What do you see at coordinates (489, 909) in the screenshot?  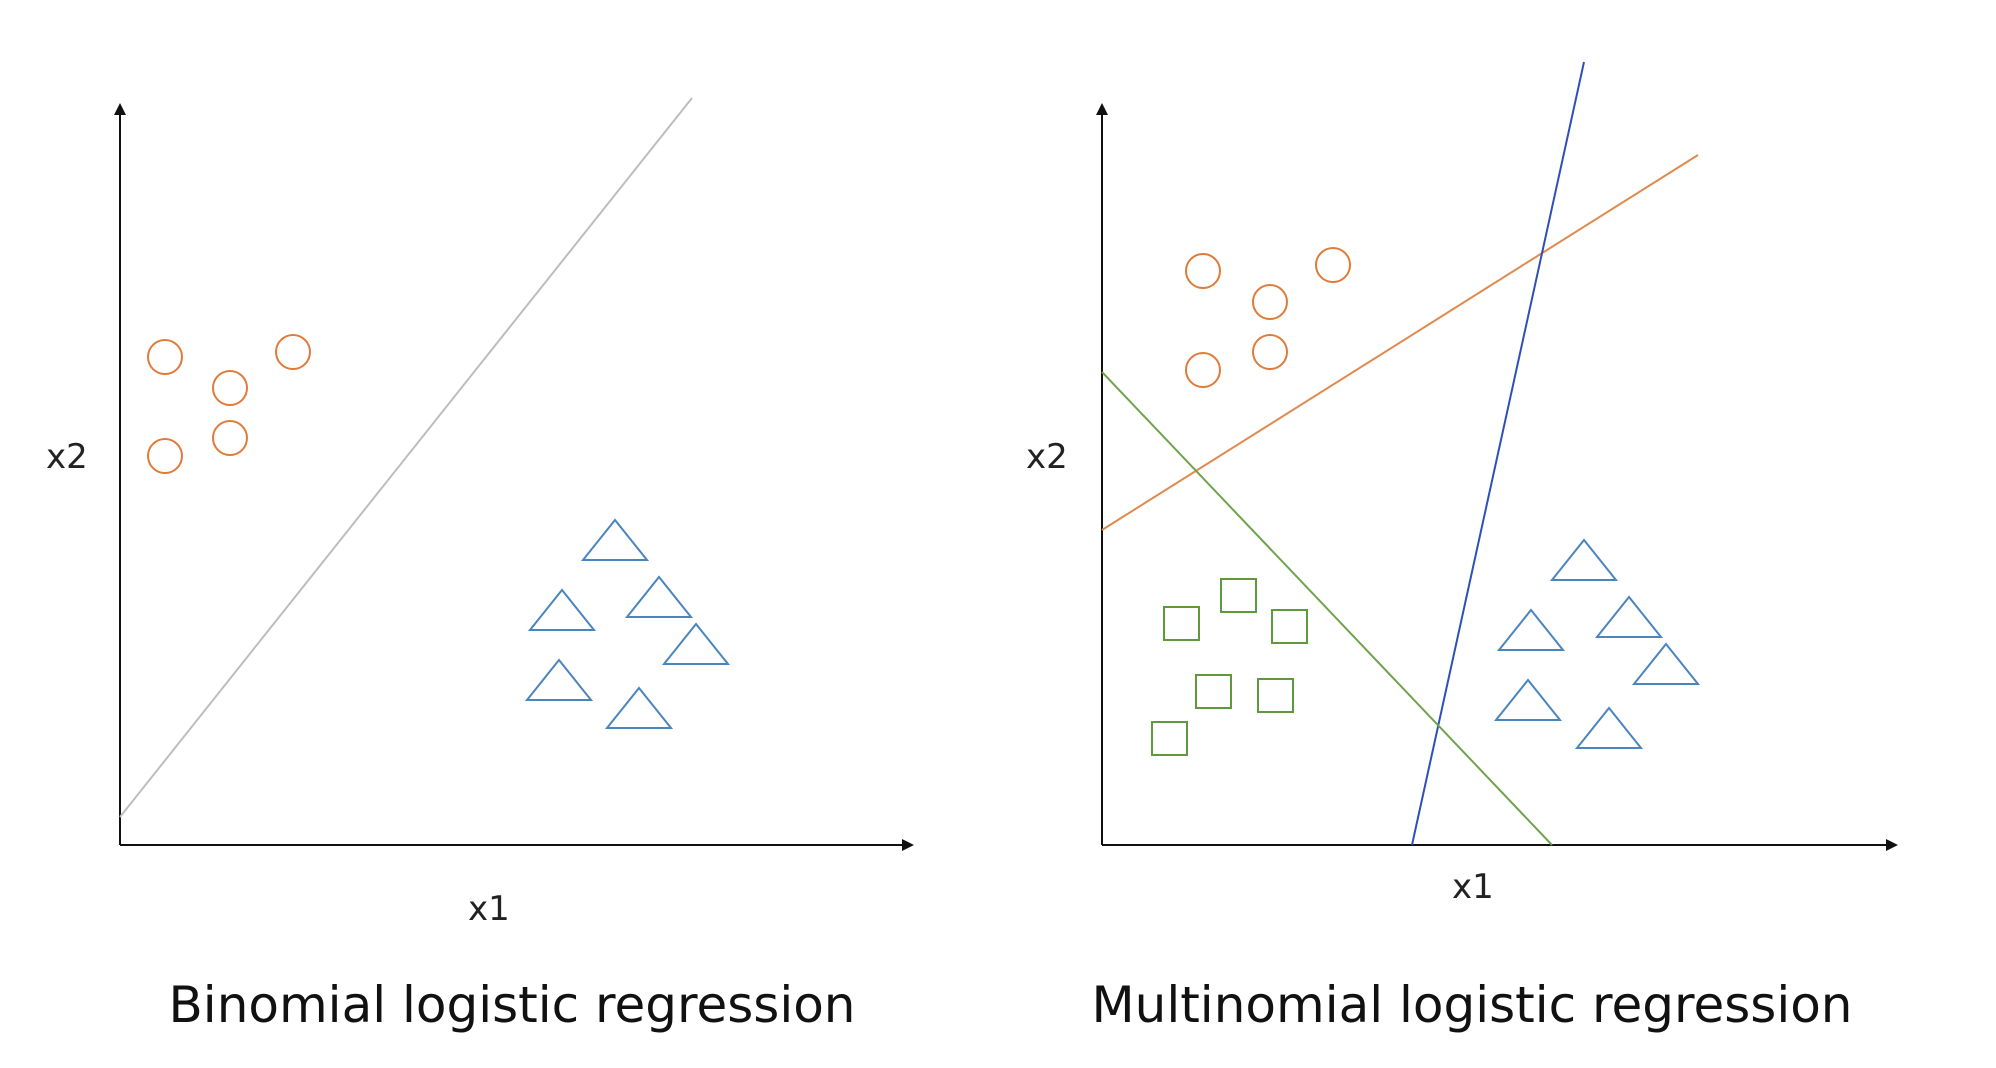 I see `binomial-x-axis-label: x1` at bounding box center [489, 909].